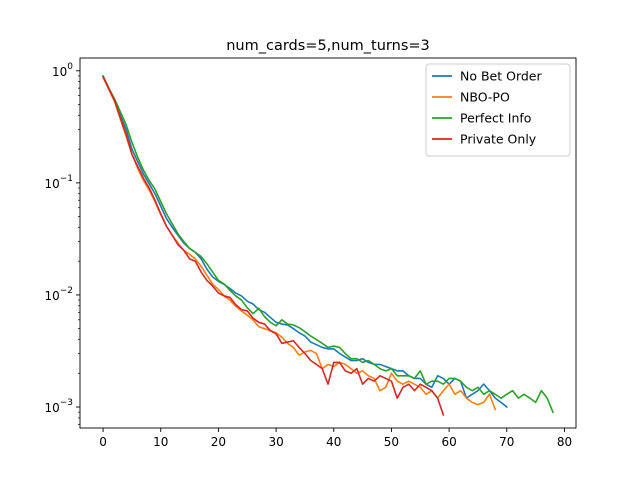  I want to click on chart-title: num_cards=5,num_turns=3, so click(328, 46).